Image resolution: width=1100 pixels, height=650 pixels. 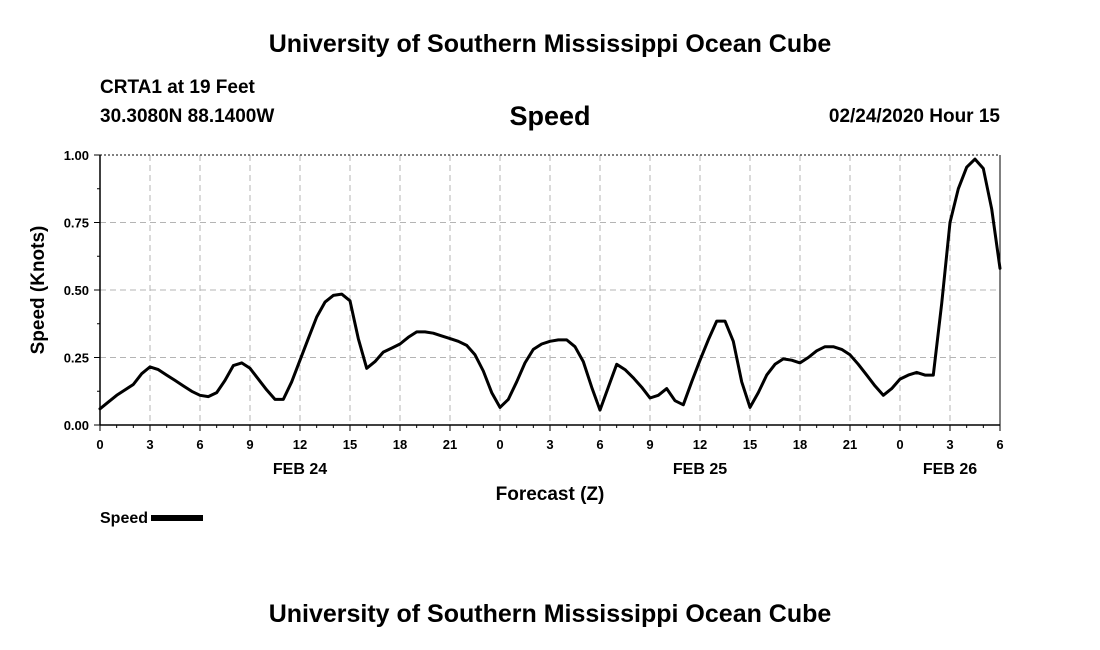 What do you see at coordinates (549, 444) in the screenshot?
I see `x-tick-label-9: 3` at bounding box center [549, 444].